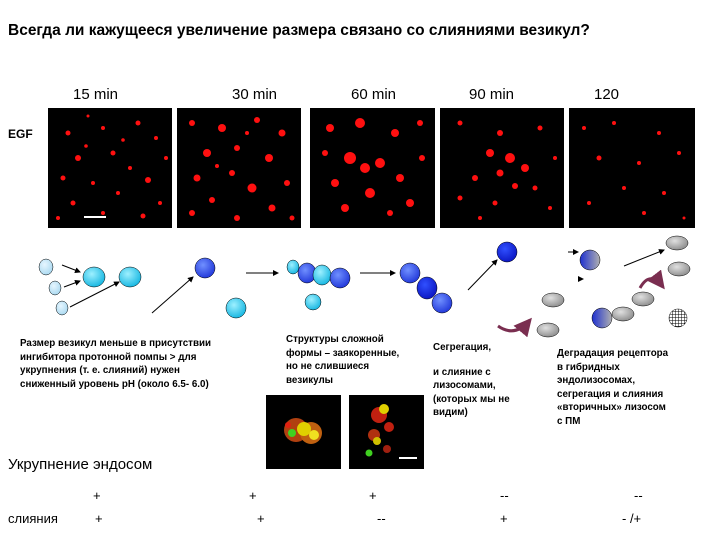 This screenshot has width=720, height=540. I want to click on coarsening-label: Укрупнение эндосом, so click(80, 464).